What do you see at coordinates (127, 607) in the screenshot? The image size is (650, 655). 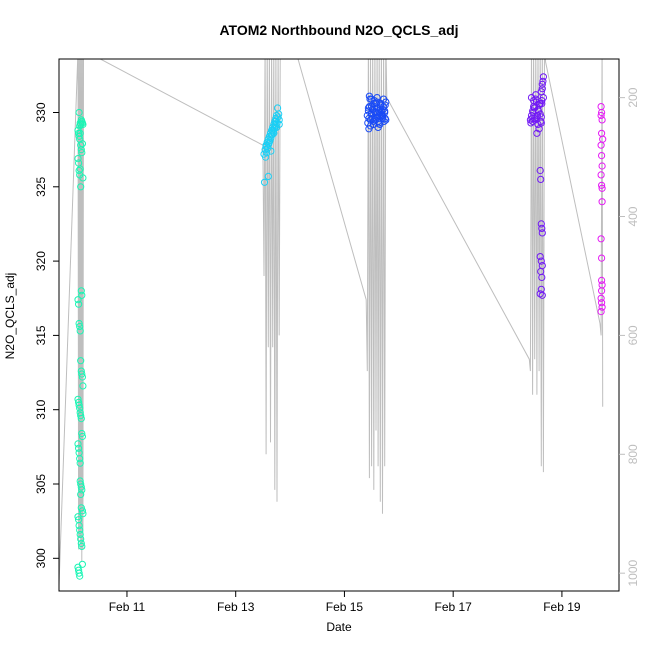 I see `x-tick-label: Feb 11` at bounding box center [127, 607].